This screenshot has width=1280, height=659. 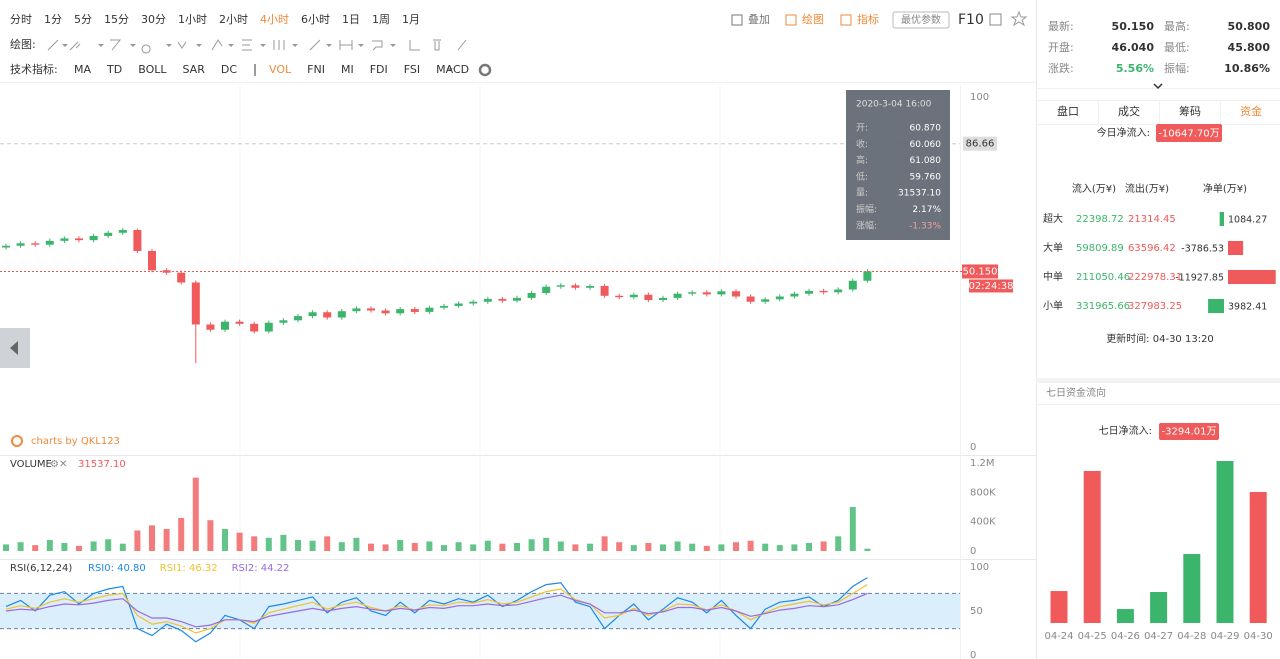 I want to click on drawing-tools, so click(x=257, y=46).